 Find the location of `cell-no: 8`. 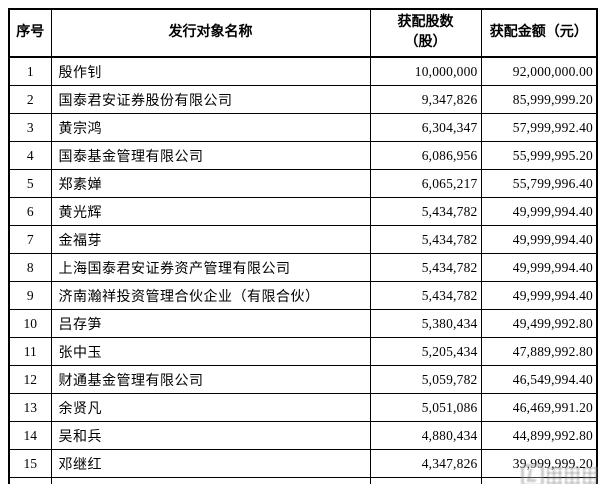

cell-no: 8 is located at coordinates (30, 267).